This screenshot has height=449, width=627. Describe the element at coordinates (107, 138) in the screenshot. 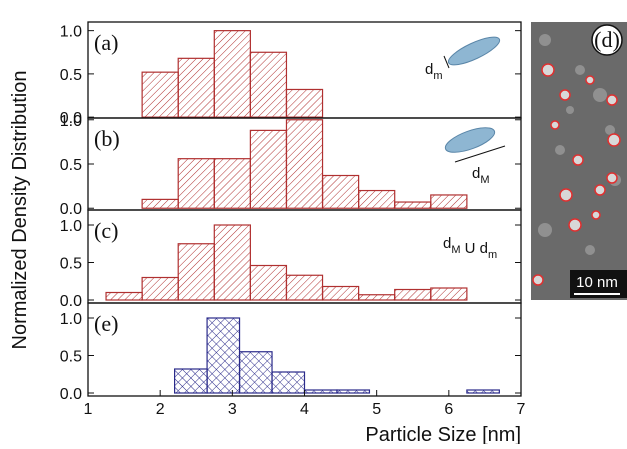

I see `panel-label: (b)` at that location.